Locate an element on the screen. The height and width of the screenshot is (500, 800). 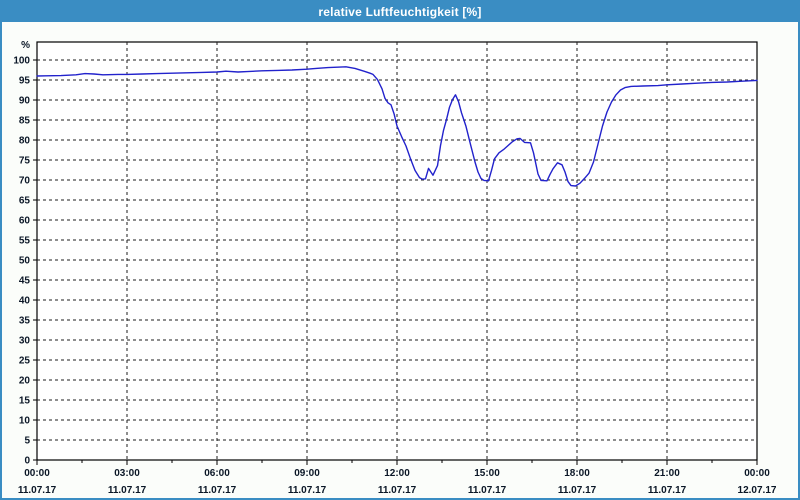
y-tick-label: 40 is located at coordinates (25, 301).